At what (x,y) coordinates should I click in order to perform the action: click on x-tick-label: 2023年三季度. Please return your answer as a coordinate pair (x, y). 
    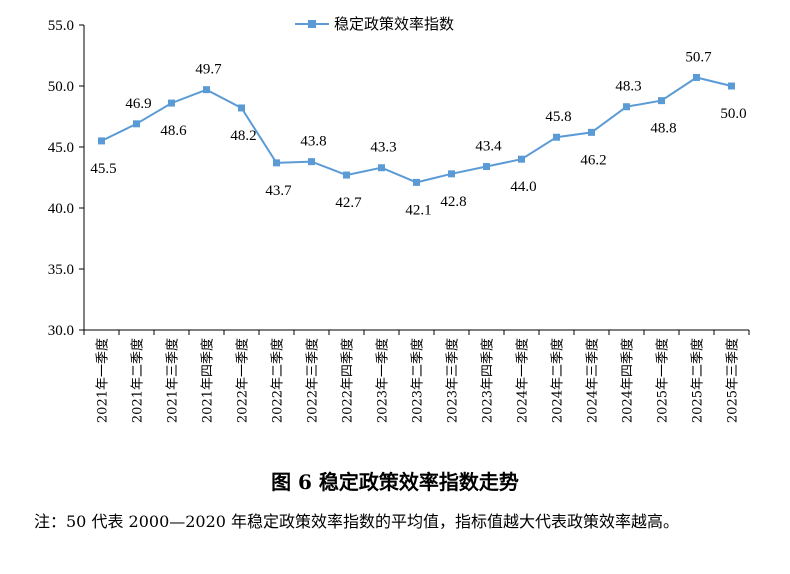
    Looking at the image, I should click on (453, 380).